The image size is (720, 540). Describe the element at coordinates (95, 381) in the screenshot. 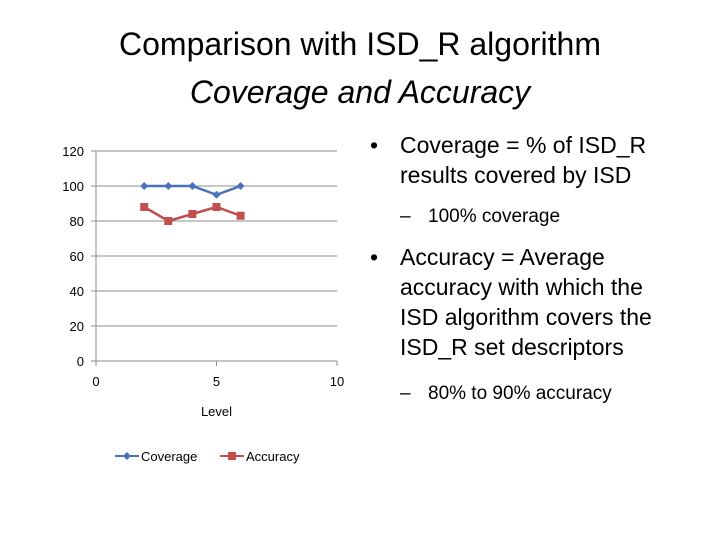

I see `x-tick-label: 0` at that location.